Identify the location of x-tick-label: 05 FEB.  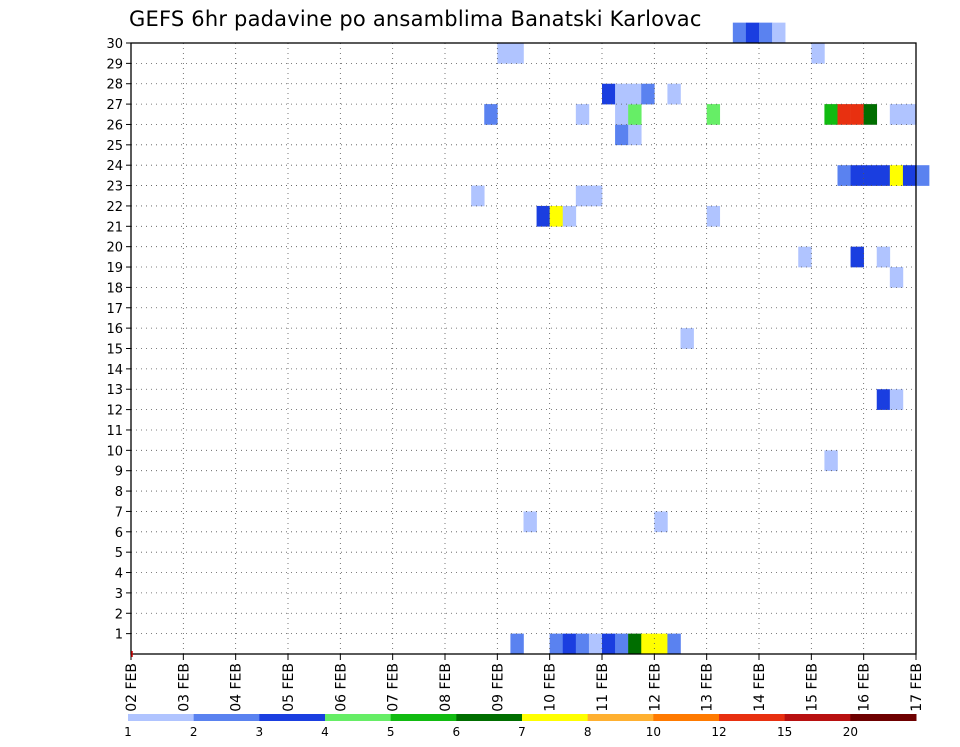
(289, 687).